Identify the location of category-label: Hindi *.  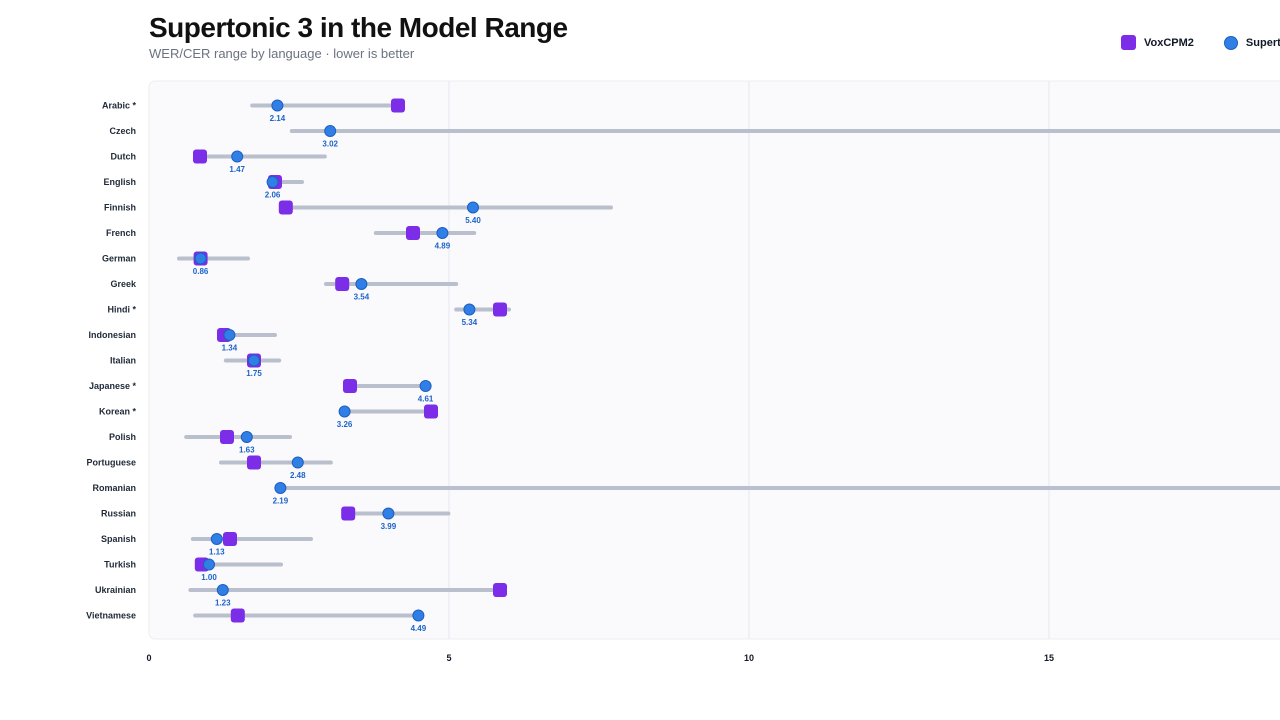
(122, 310).